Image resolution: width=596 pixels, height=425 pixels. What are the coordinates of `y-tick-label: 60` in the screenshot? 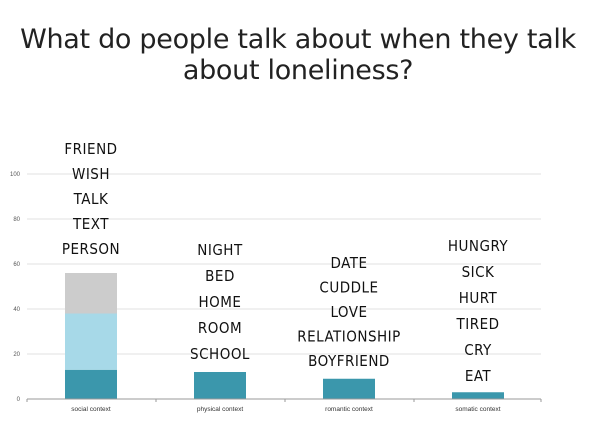 It's located at (16, 265).